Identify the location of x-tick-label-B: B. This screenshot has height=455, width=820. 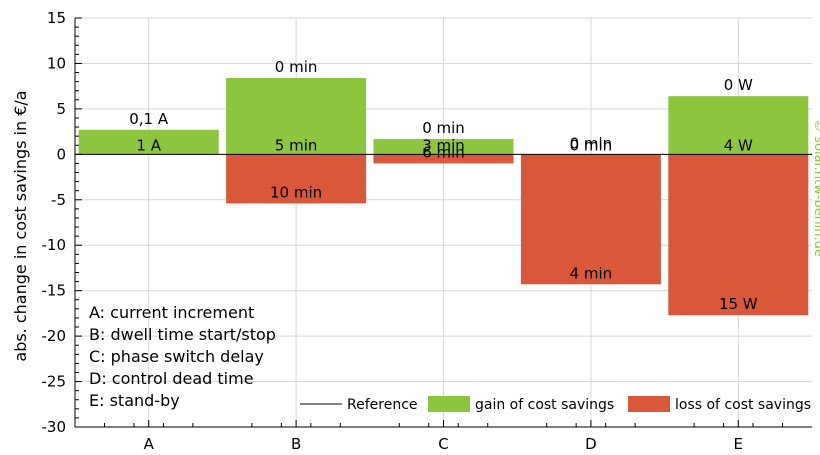
(296, 444).